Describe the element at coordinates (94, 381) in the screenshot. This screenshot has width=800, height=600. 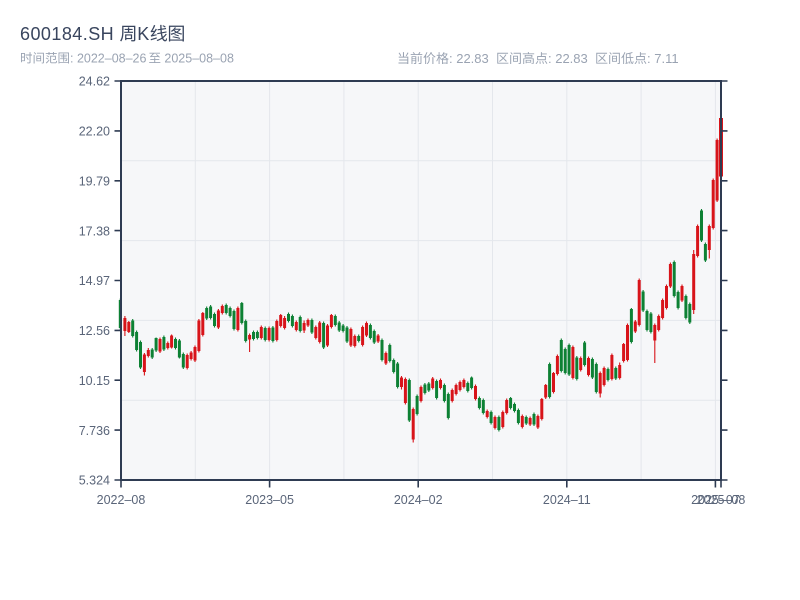
I see `svg-text: 10.15` at that location.